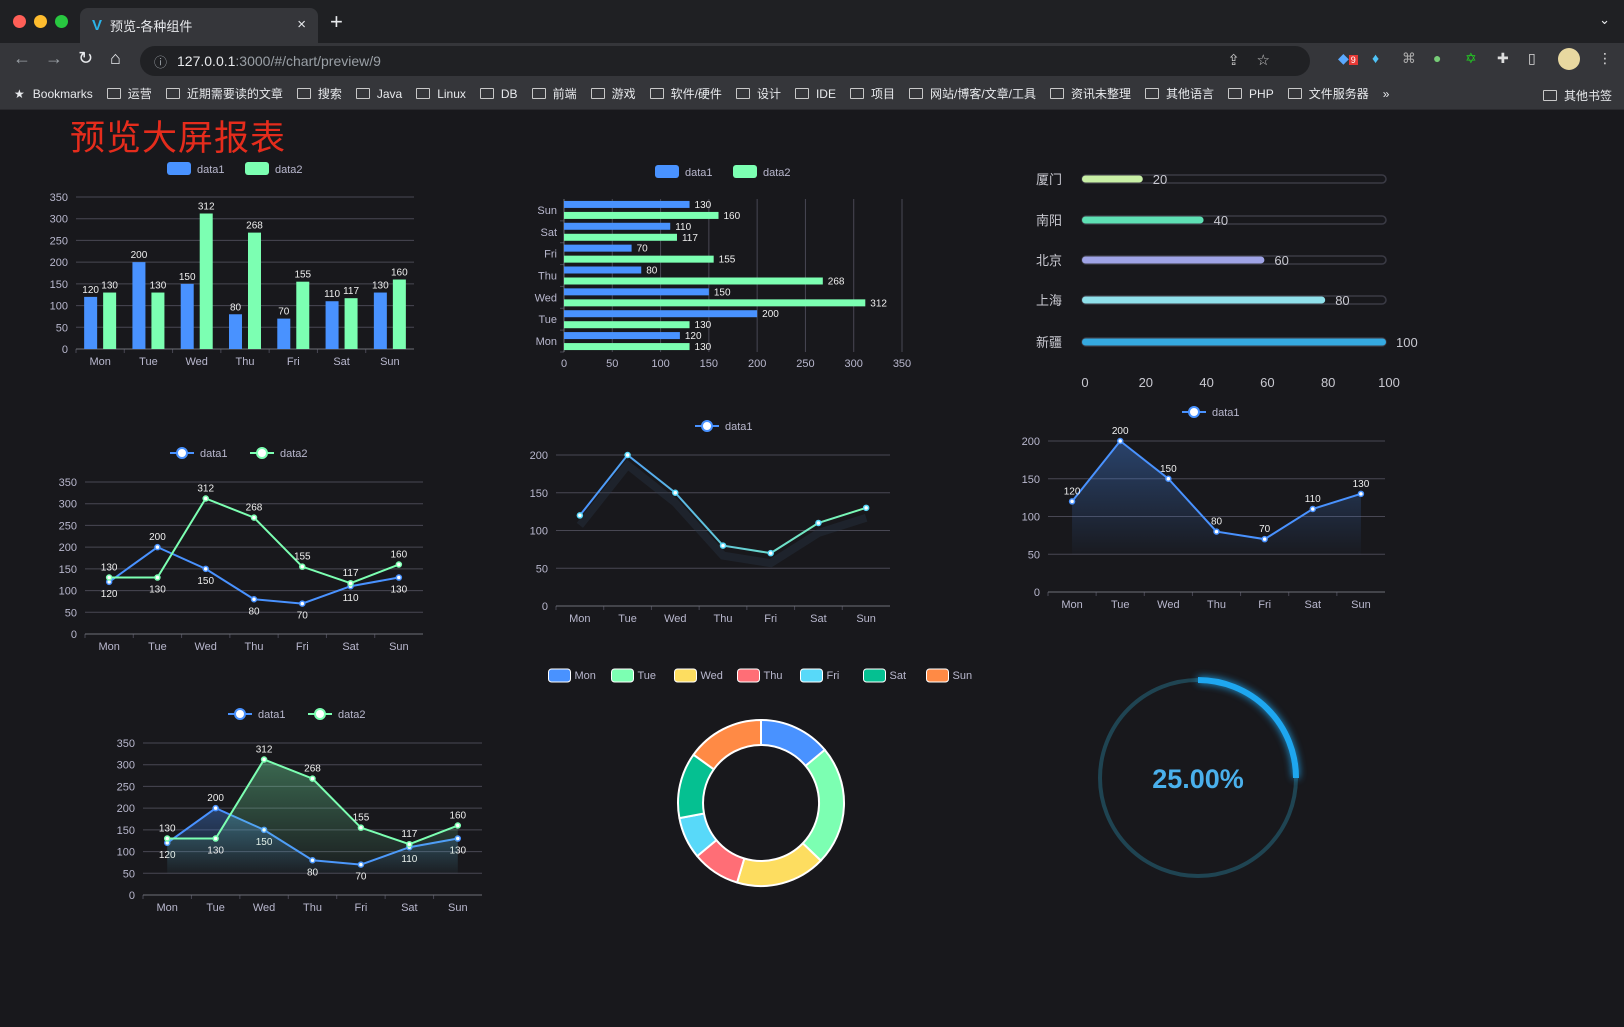  I want to click on bookmark-folder: 搜索, so click(319, 93).